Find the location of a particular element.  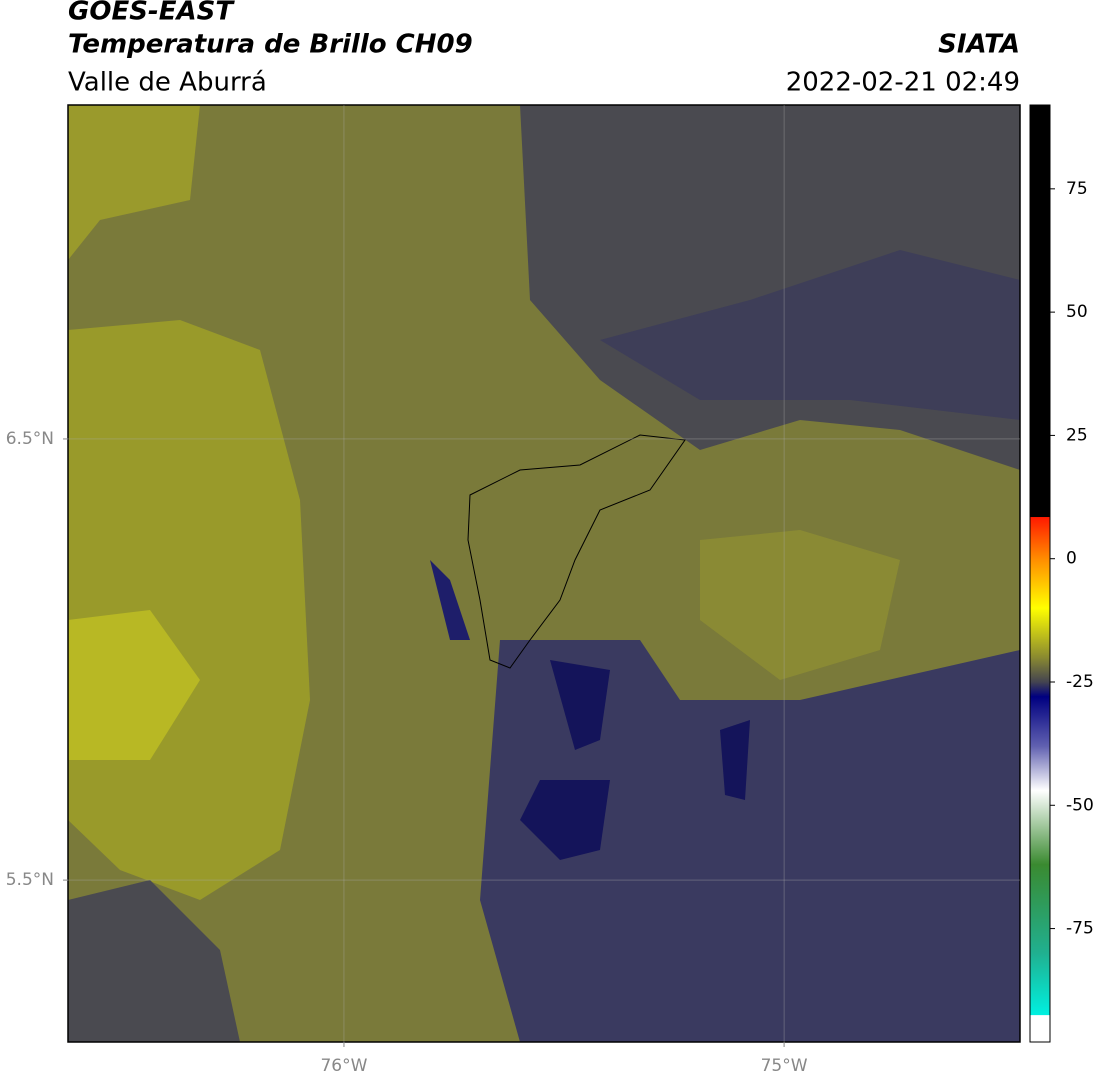

x-tick-label: 75°W is located at coordinates (784, 1066).